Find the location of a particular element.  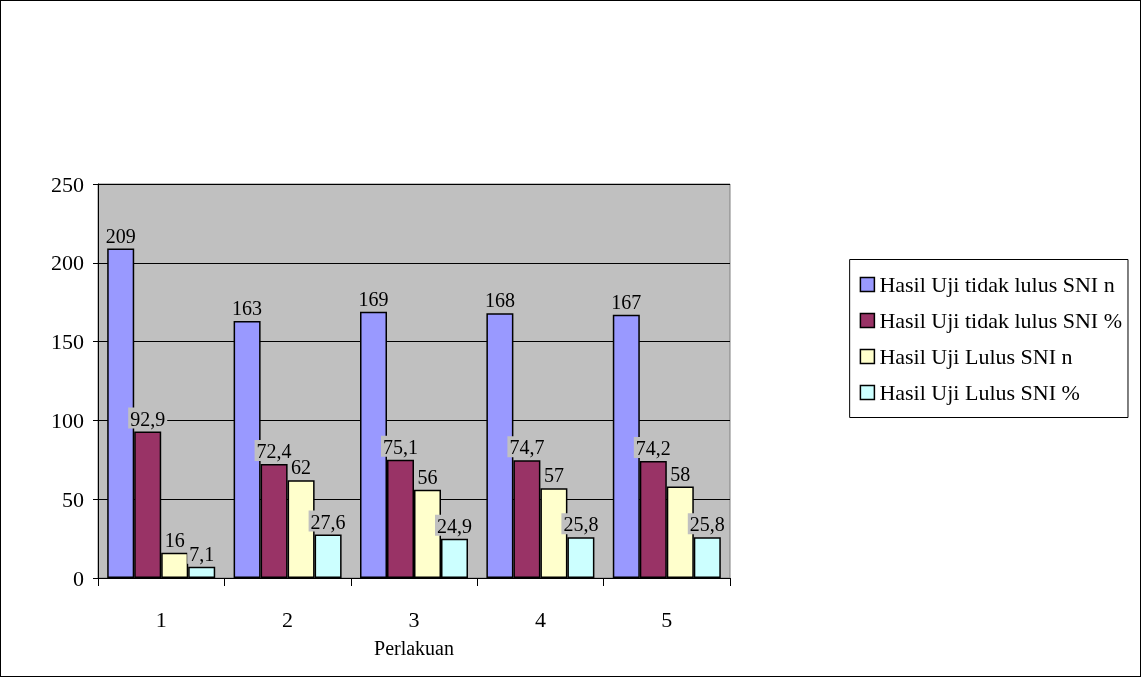

legend-label: Hasil Uji tidak lulus SNI n is located at coordinates (997, 284).